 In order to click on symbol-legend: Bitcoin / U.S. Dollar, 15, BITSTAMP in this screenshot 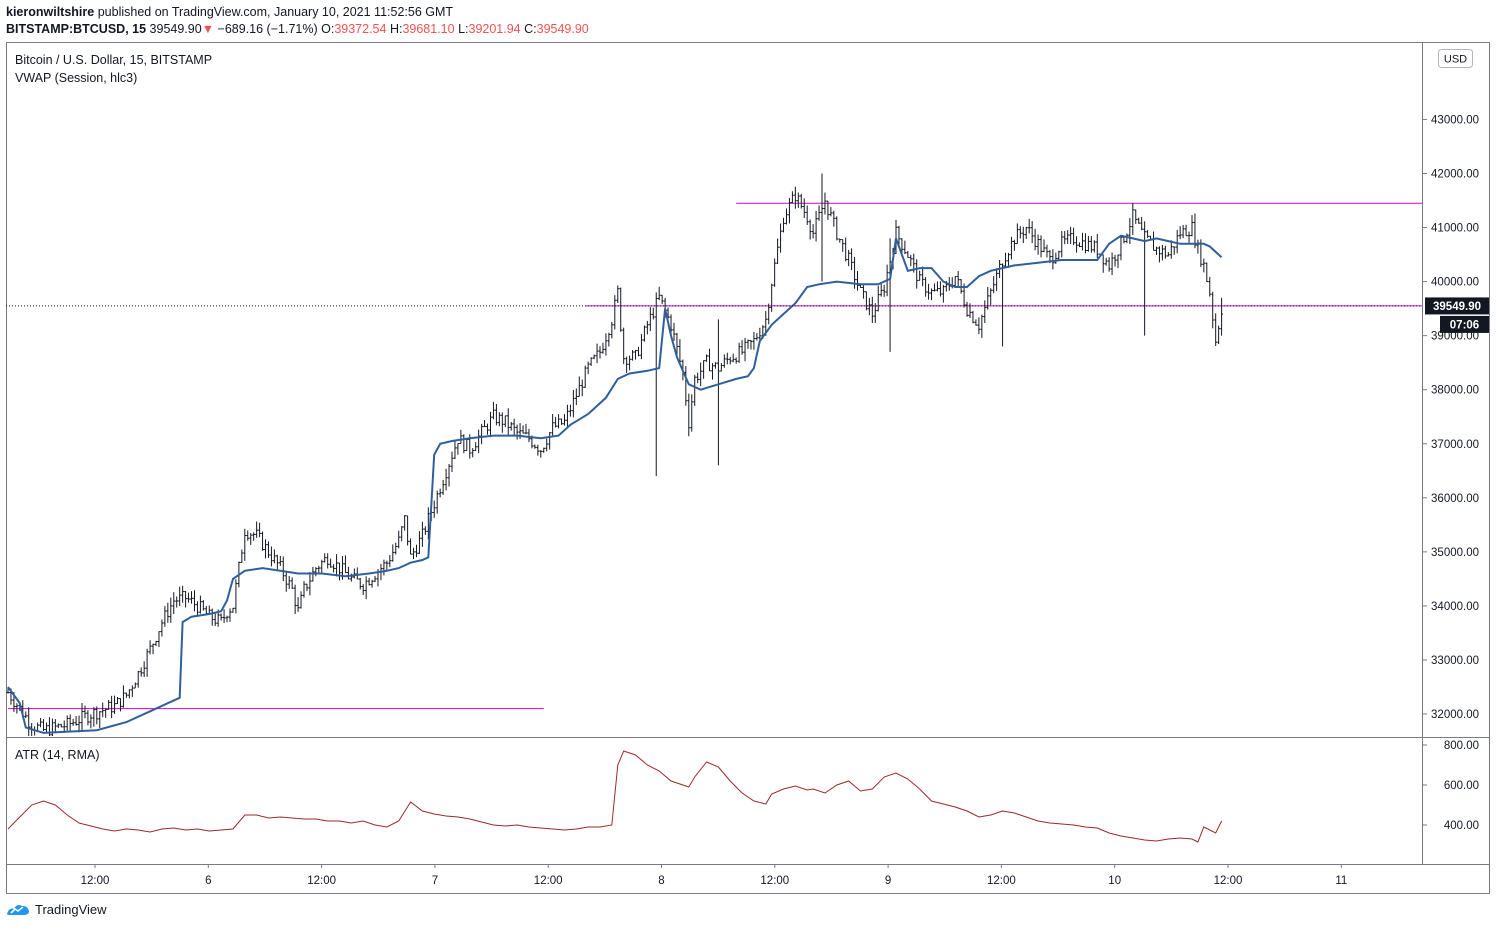, I will do `click(114, 60)`.